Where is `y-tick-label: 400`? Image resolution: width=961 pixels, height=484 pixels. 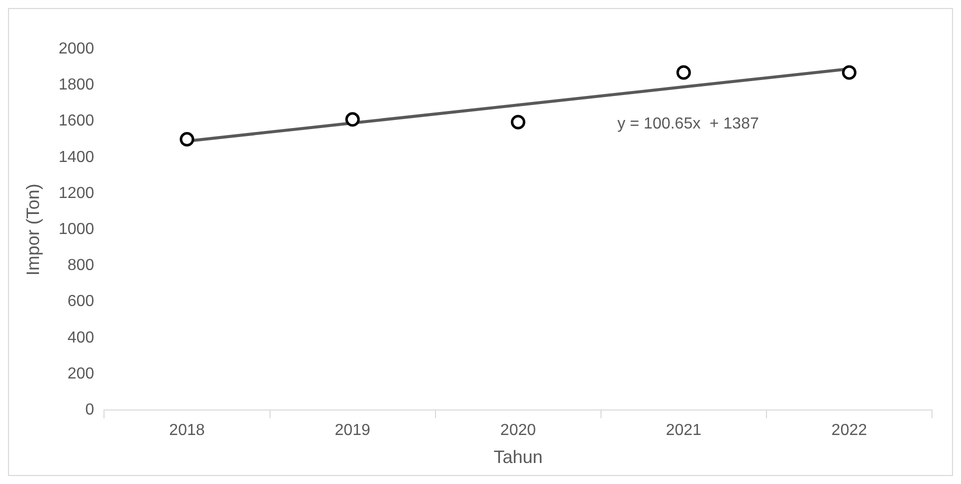 y-tick-label: 400 is located at coordinates (80, 337).